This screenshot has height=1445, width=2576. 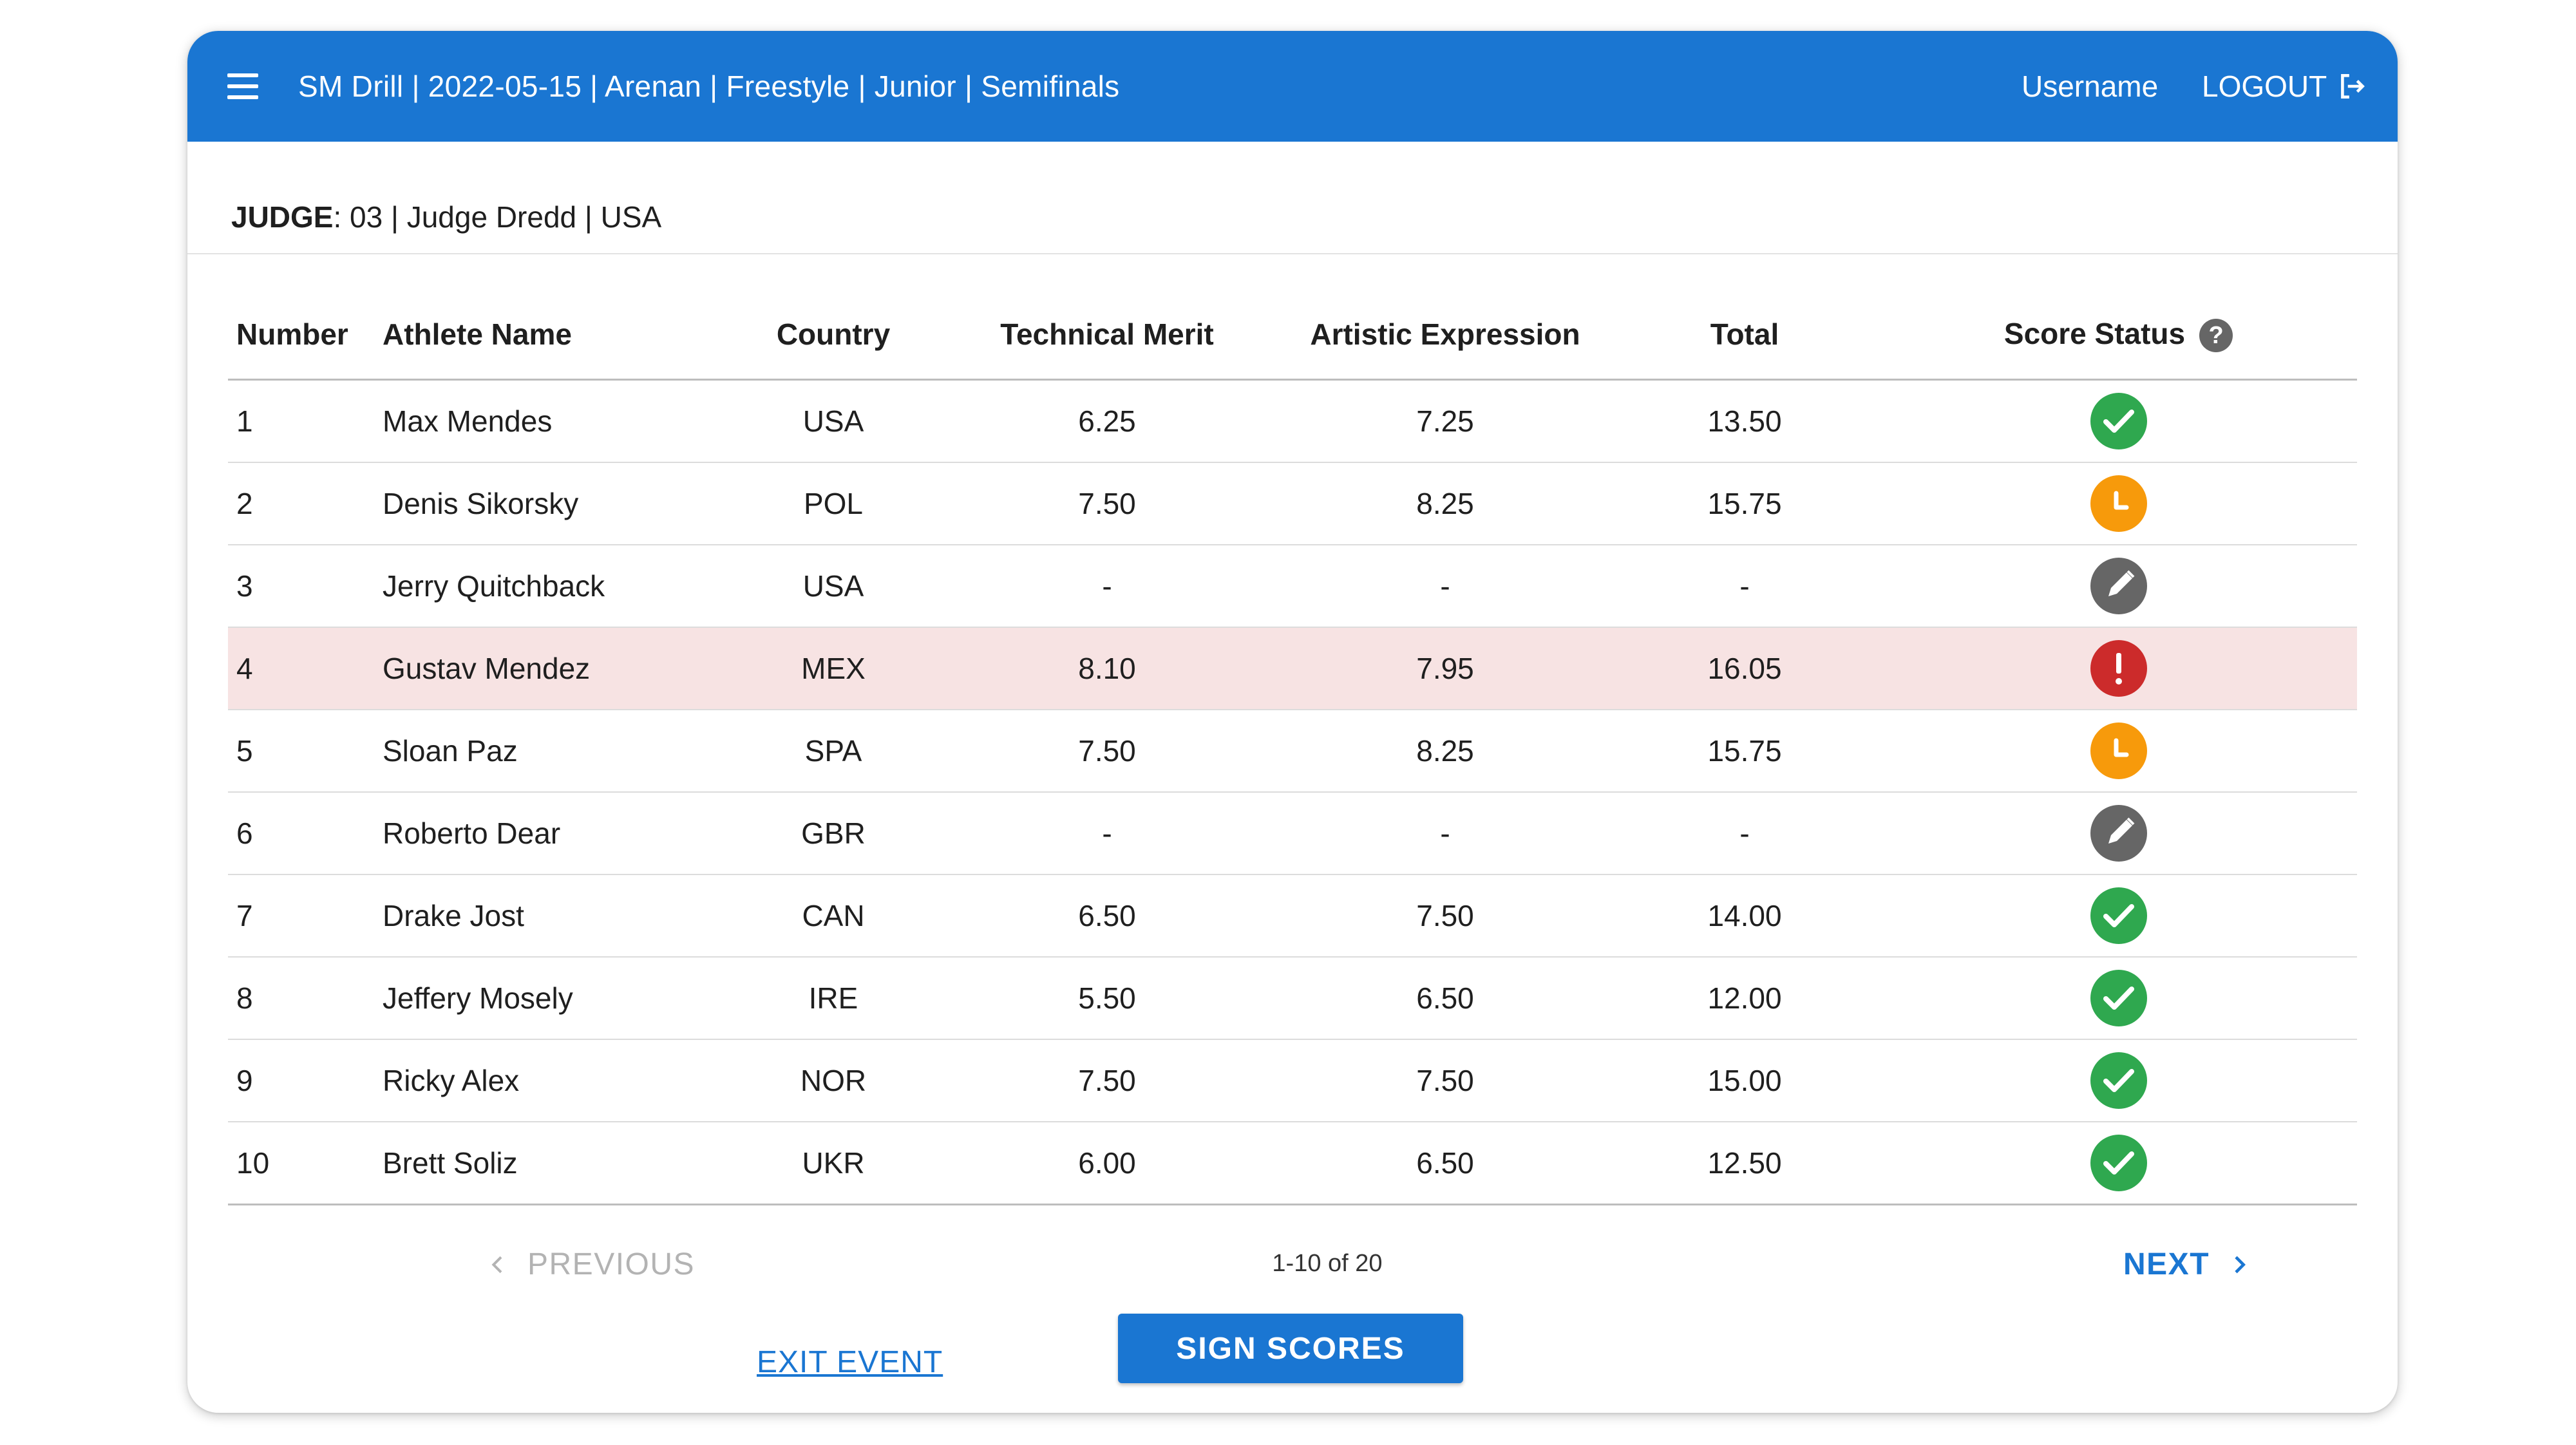 What do you see at coordinates (2167, 1264) in the screenshot?
I see `next-label: NEXT` at bounding box center [2167, 1264].